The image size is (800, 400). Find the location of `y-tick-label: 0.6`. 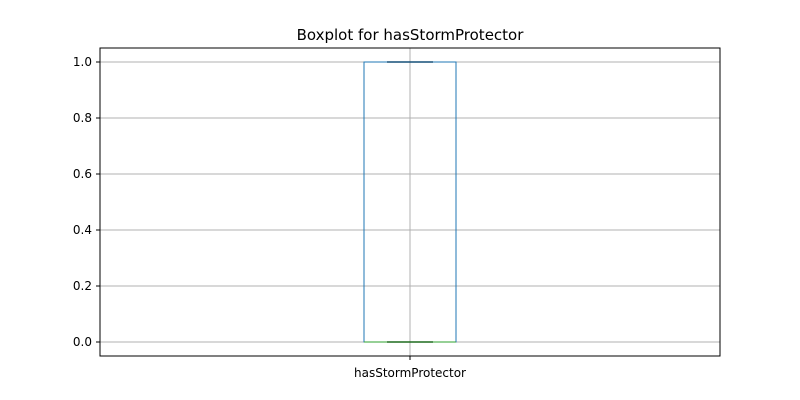

y-tick-label: 0.6 is located at coordinates (82, 174).